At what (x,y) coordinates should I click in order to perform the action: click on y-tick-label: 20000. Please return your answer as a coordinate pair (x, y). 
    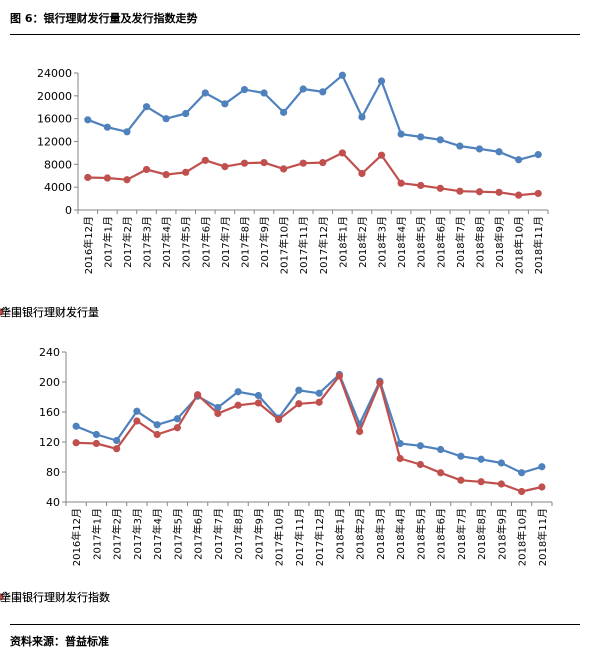
    Looking at the image, I should click on (54, 96).